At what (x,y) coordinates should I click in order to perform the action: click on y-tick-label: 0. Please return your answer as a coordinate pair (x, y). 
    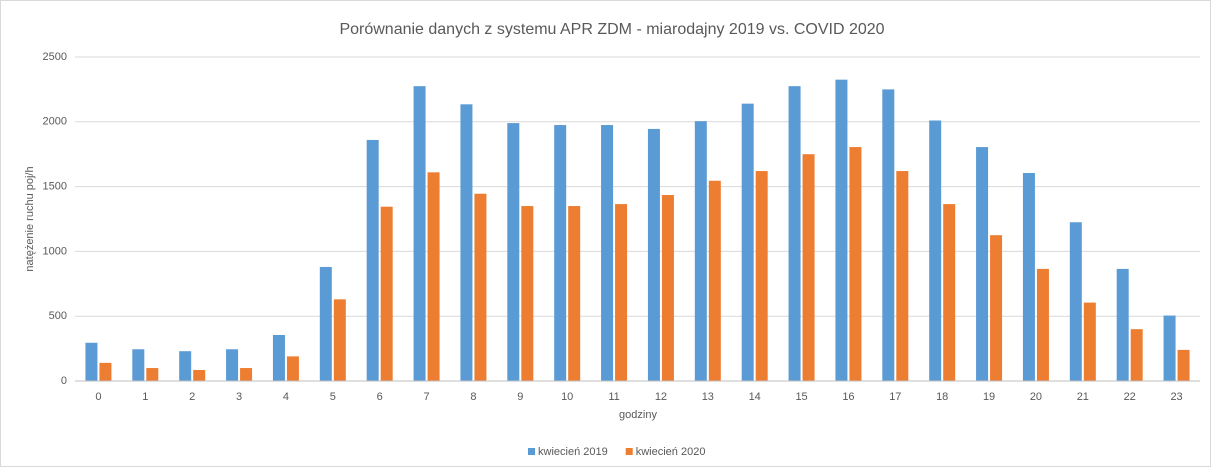
    Looking at the image, I should click on (64, 381).